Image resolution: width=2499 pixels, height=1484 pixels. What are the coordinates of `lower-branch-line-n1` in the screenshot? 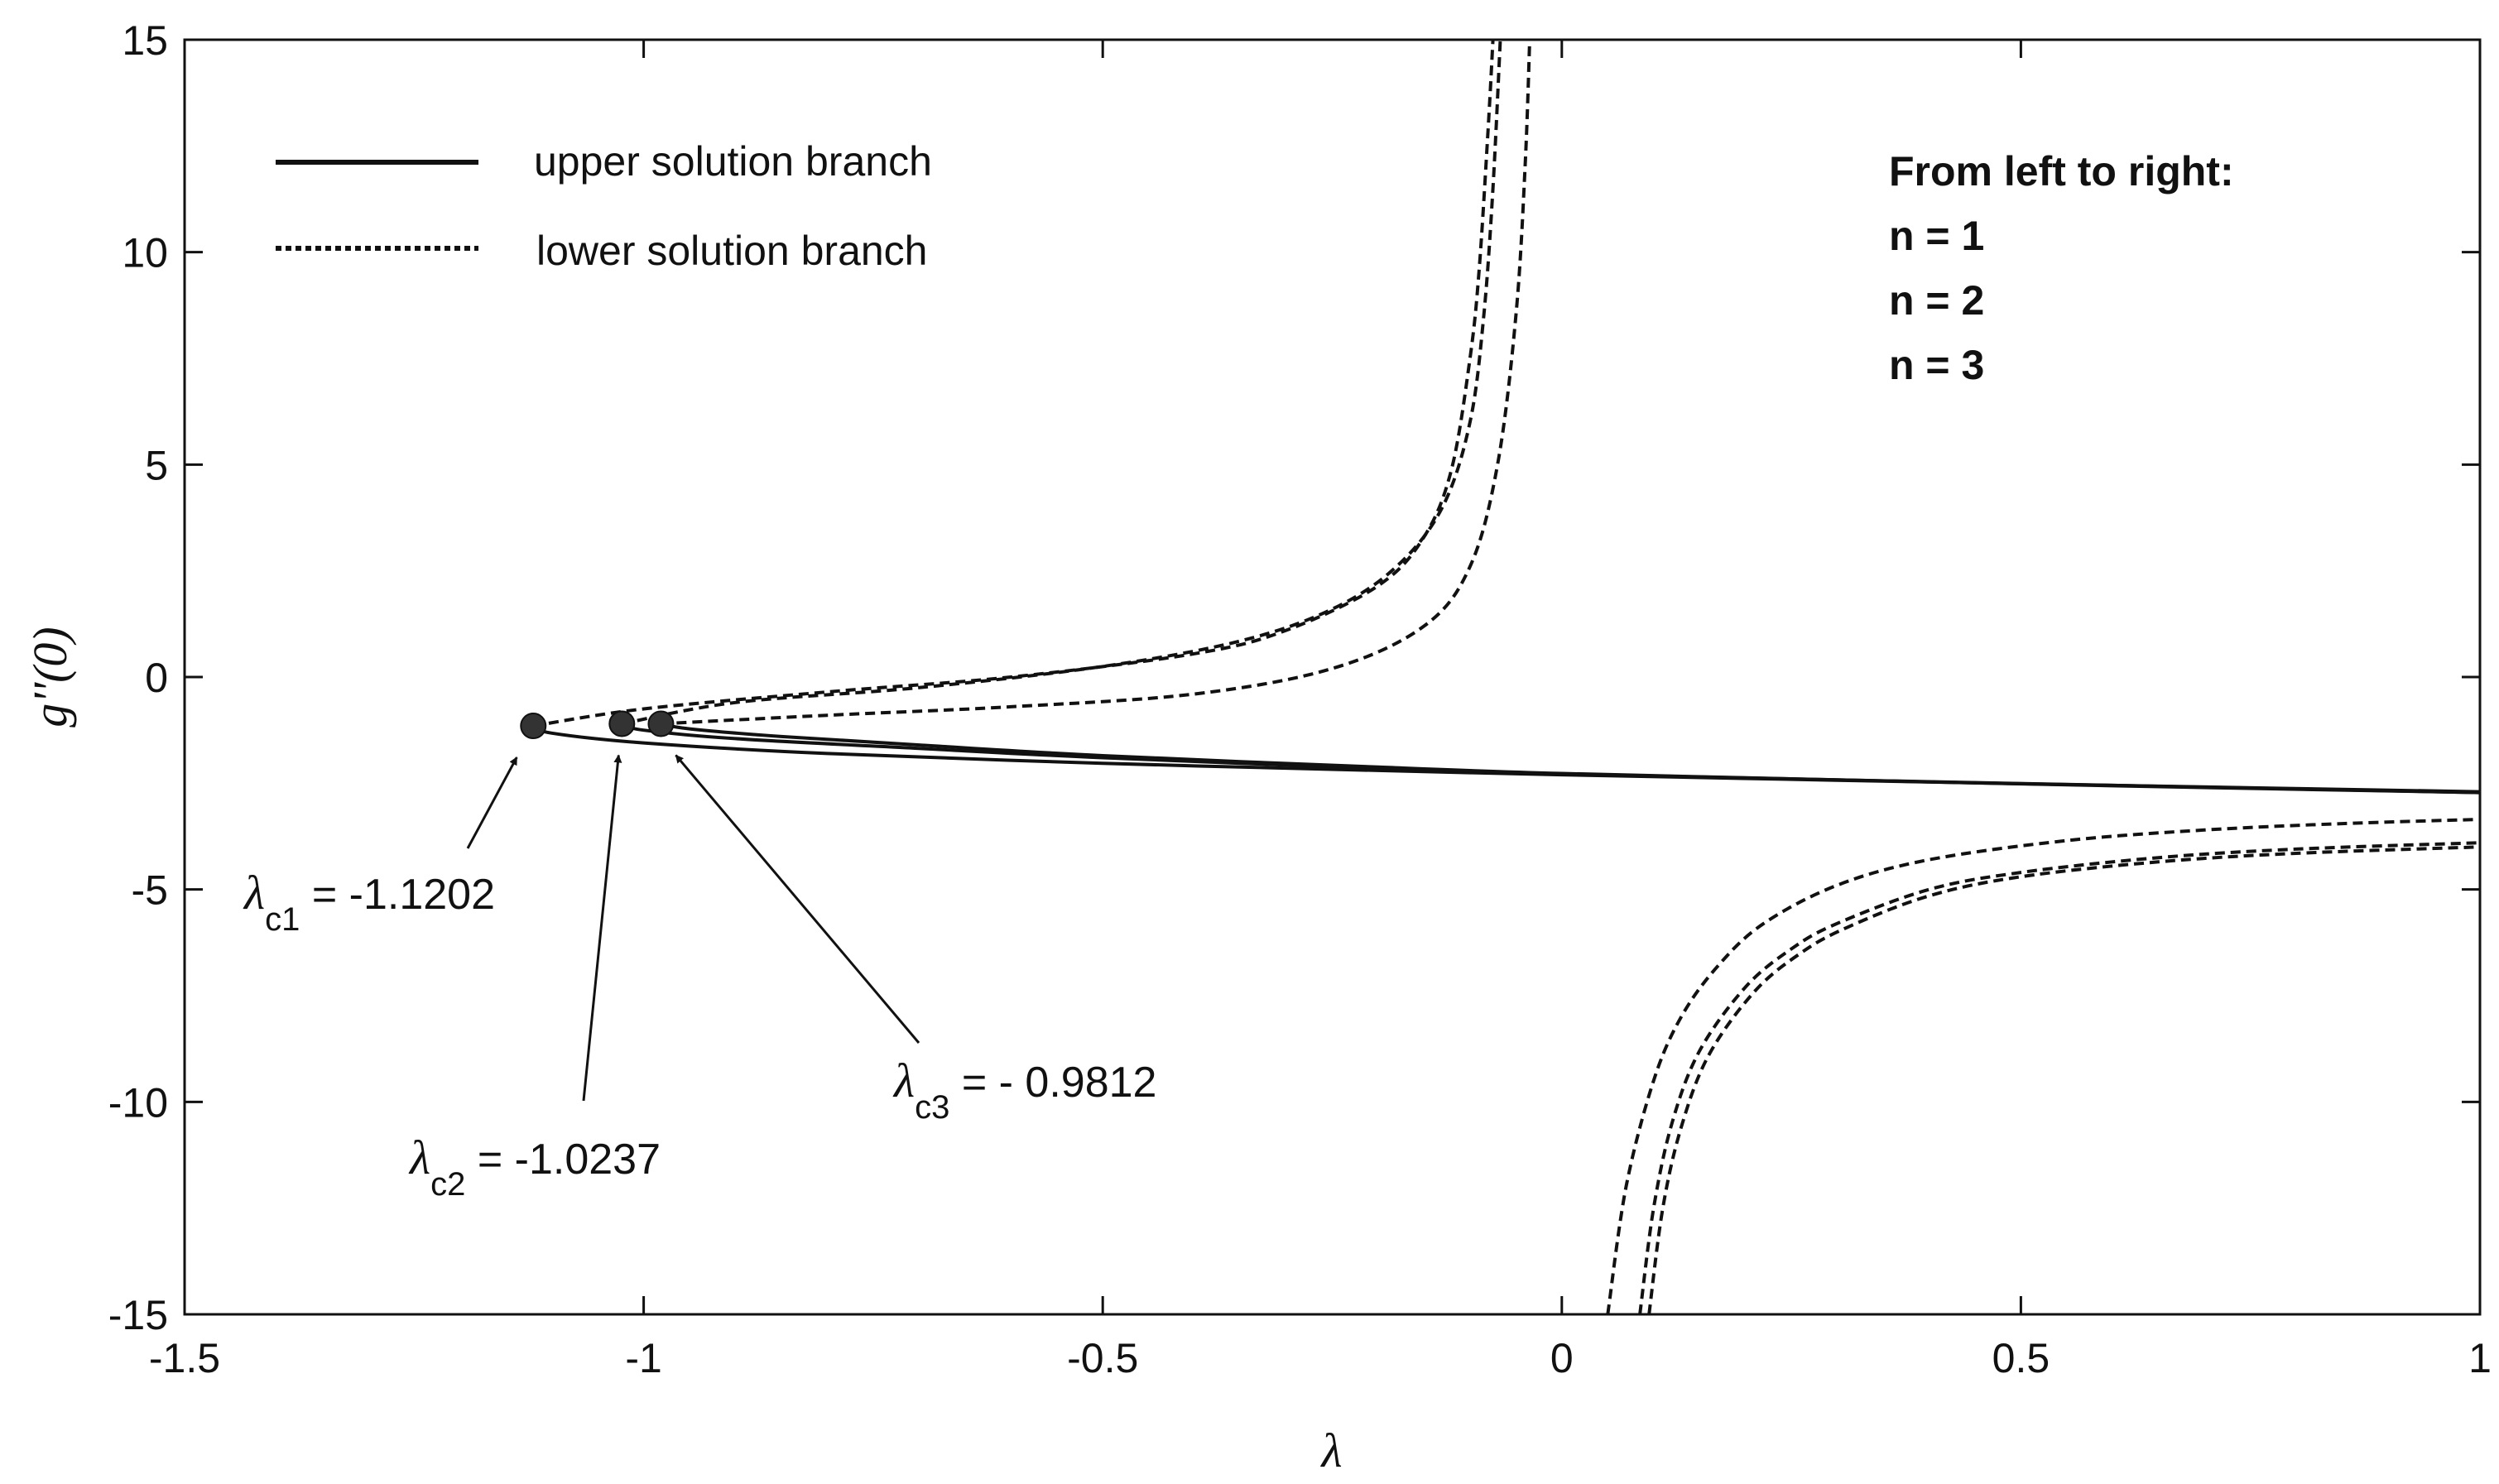 It's located at (2043, 1066).